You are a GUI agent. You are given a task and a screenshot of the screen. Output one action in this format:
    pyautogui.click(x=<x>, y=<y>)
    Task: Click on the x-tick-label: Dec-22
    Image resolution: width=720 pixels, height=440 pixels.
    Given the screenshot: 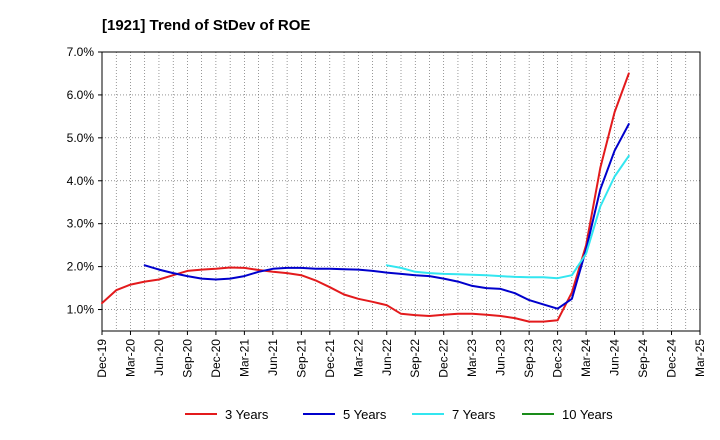 What is the action you would take?
    pyautogui.click(x=444, y=358)
    